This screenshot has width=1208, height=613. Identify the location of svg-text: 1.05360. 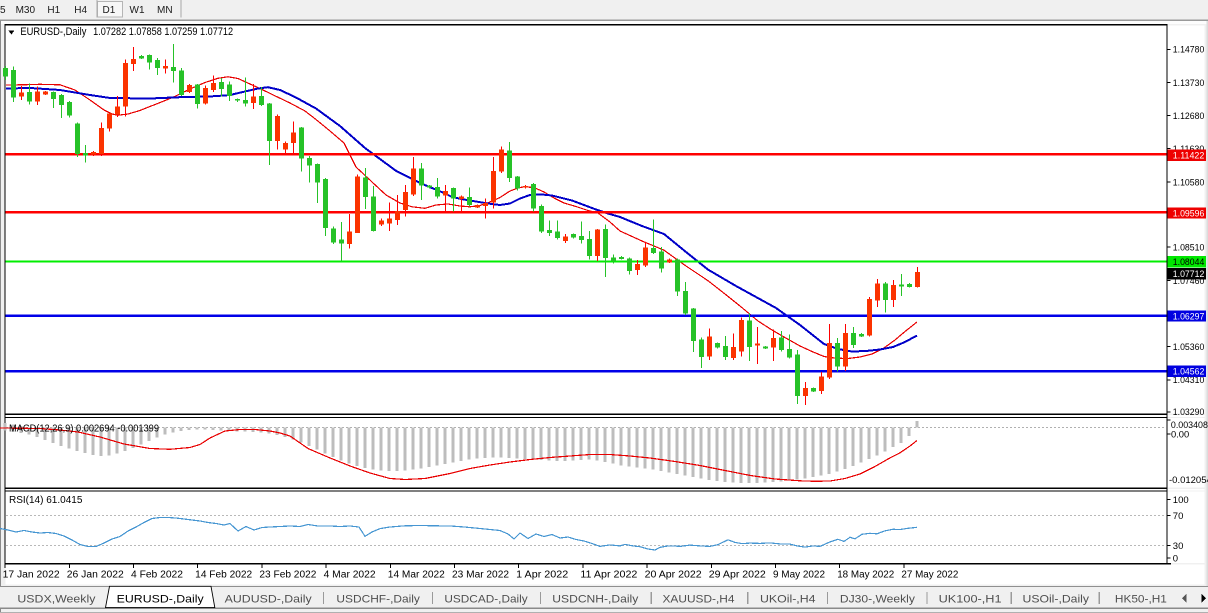
(1189, 347).